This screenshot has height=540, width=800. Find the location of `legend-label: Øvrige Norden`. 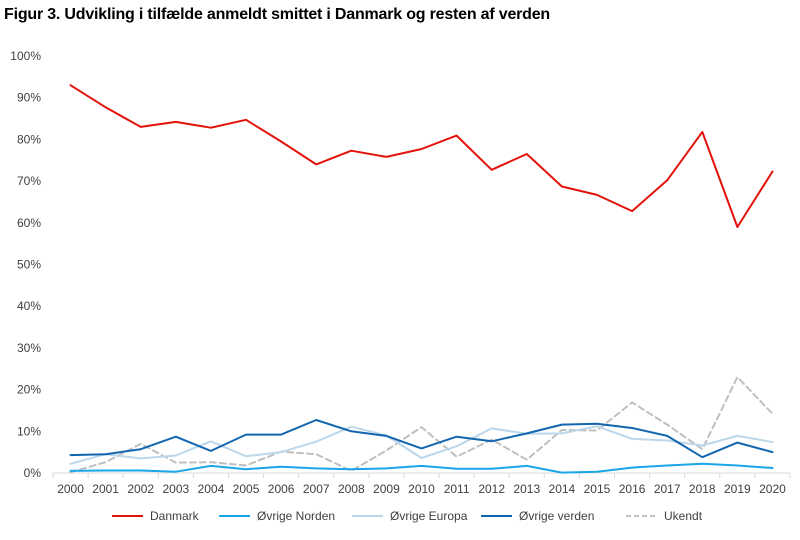

legend-label: Øvrige Norden is located at coordinates (296, 516).